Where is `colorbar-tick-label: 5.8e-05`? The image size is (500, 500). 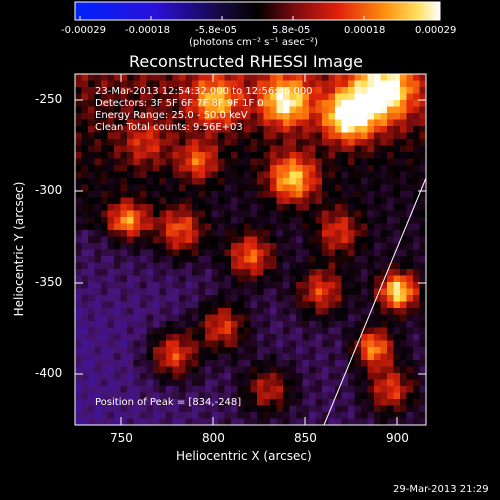 colorbar-tick-label: 5.8e-05 is located at coordinates (291, 30).